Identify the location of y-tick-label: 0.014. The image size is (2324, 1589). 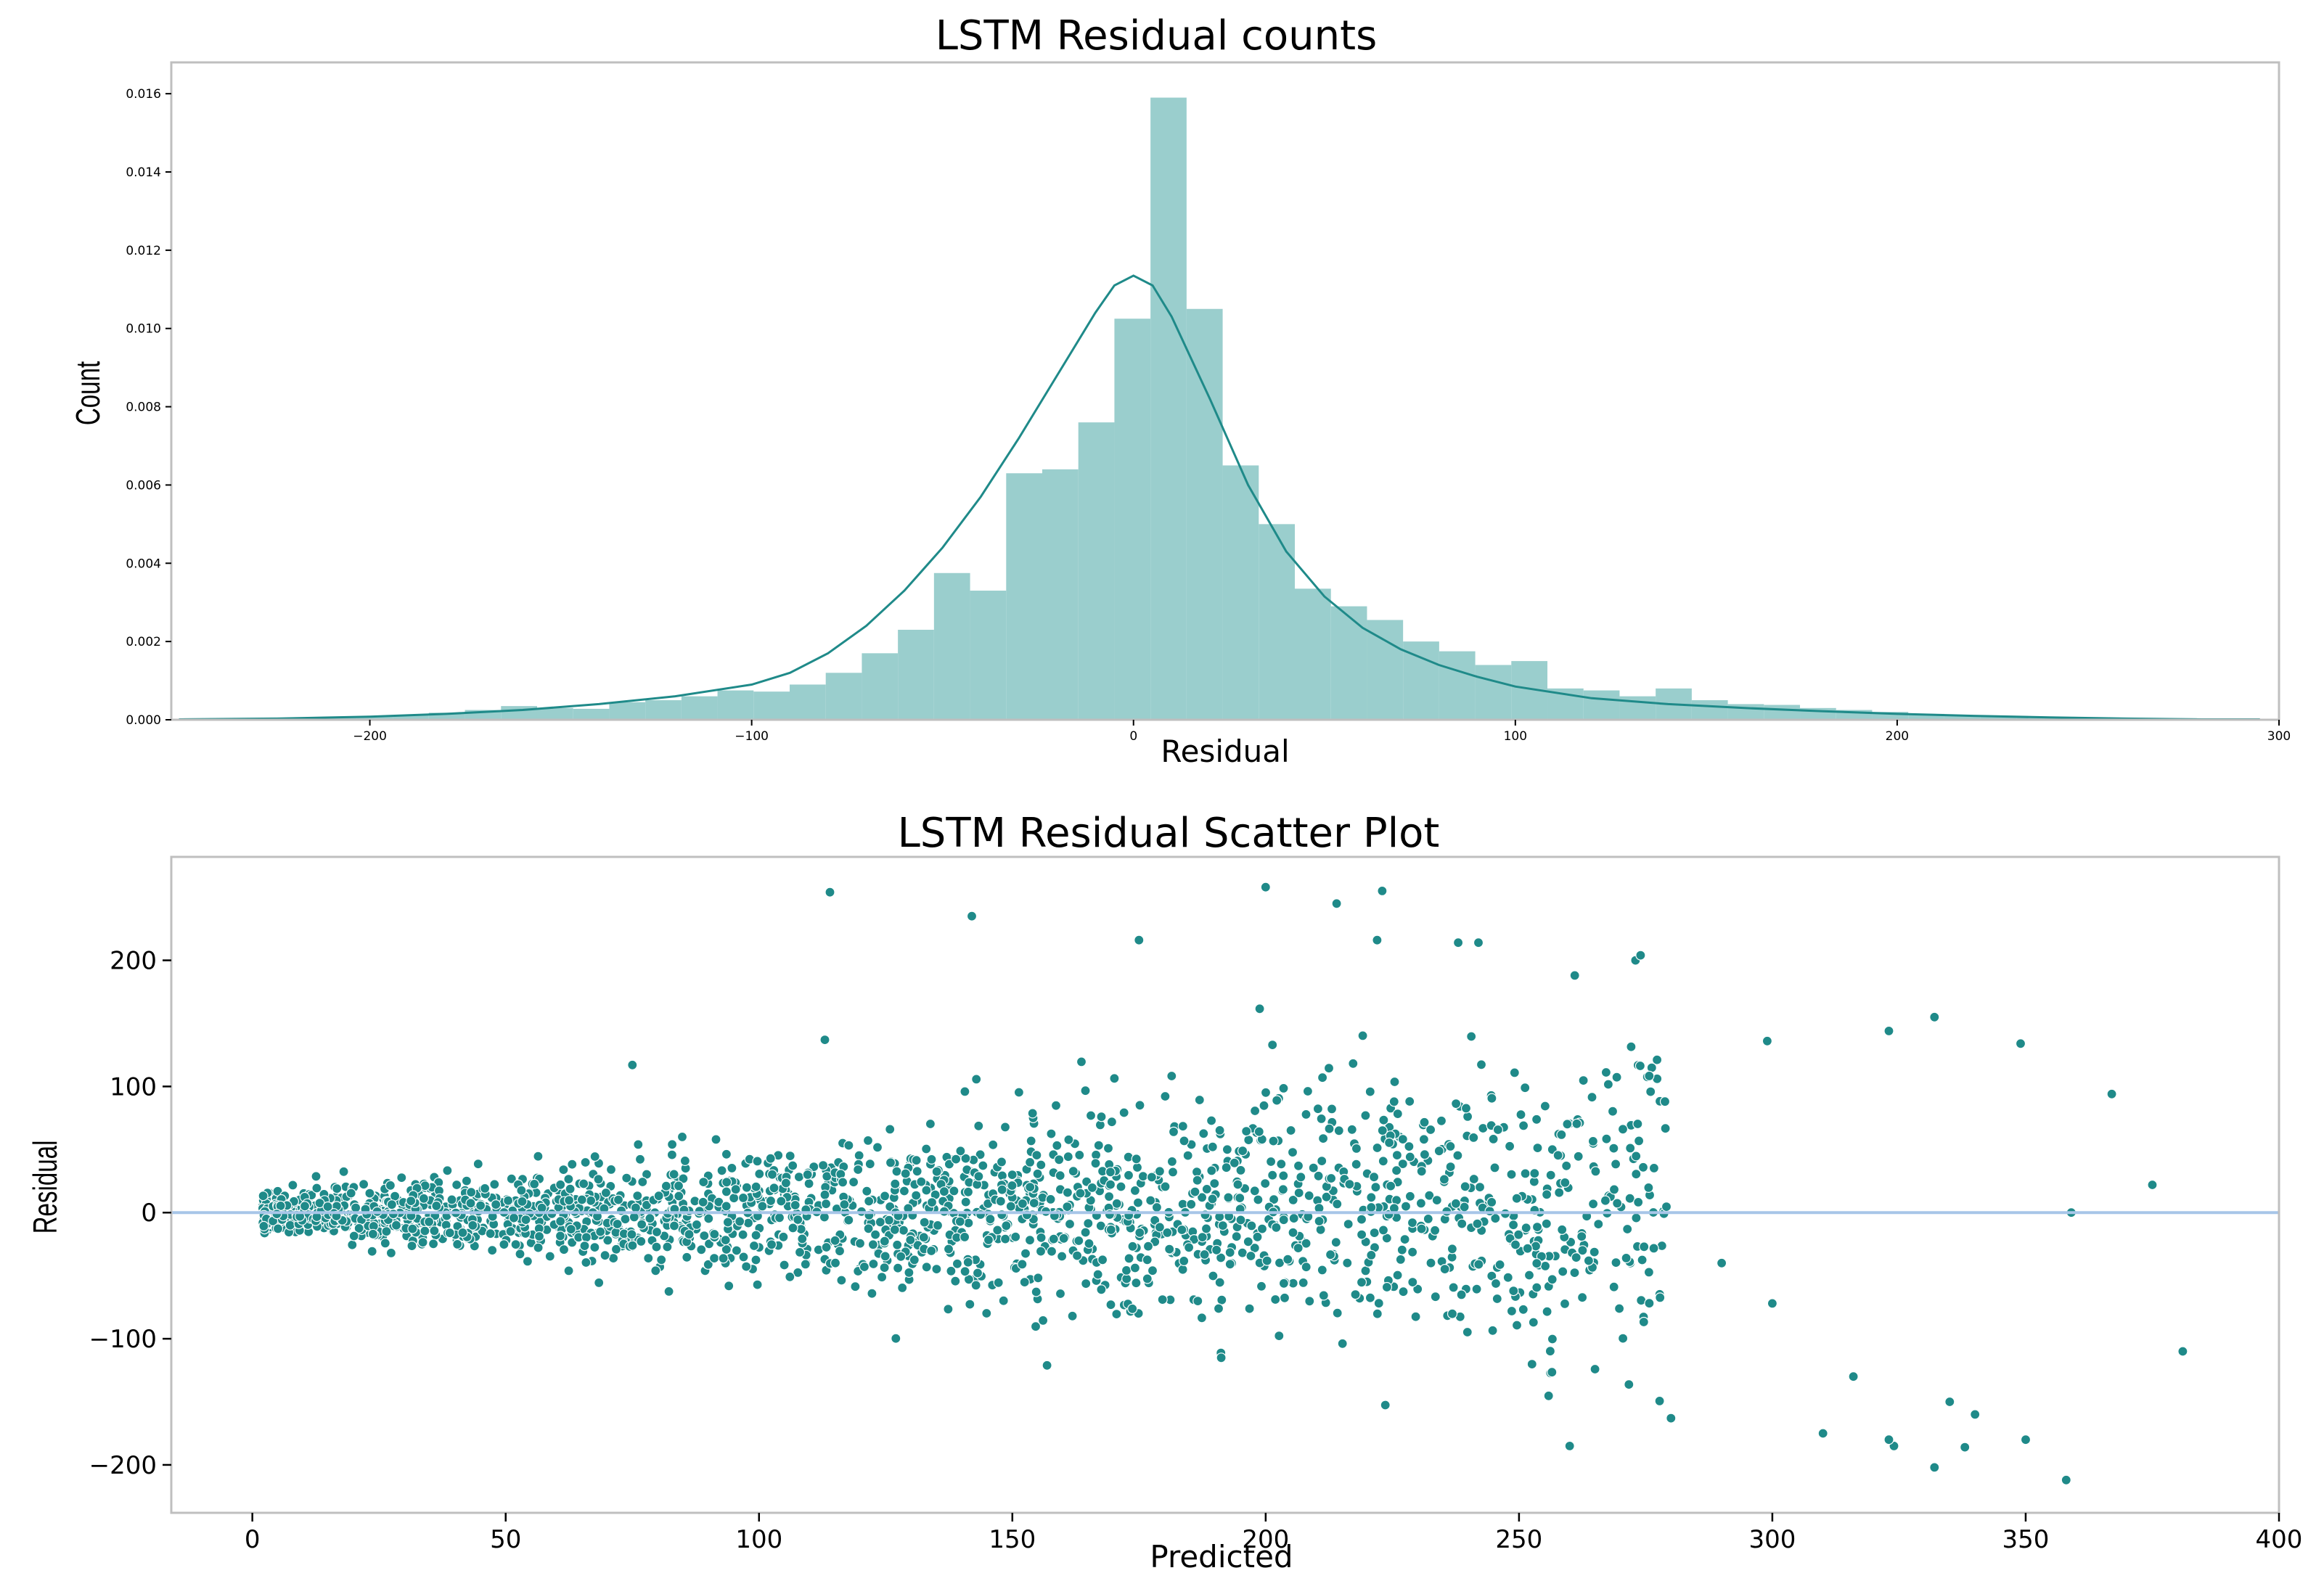
(143, 172).